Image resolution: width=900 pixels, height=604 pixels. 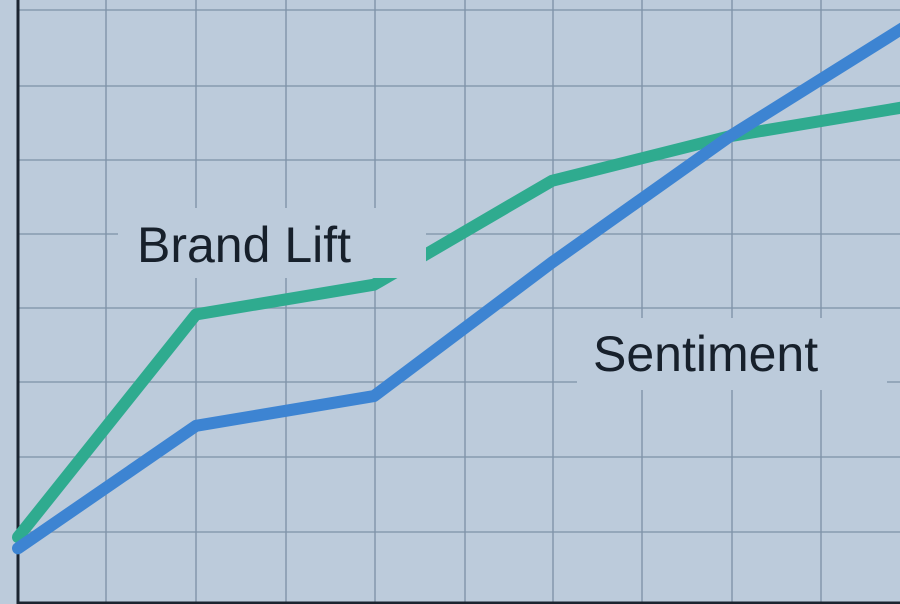 I want to click on series-label-sentiment-background, so click(x=732, y=354).